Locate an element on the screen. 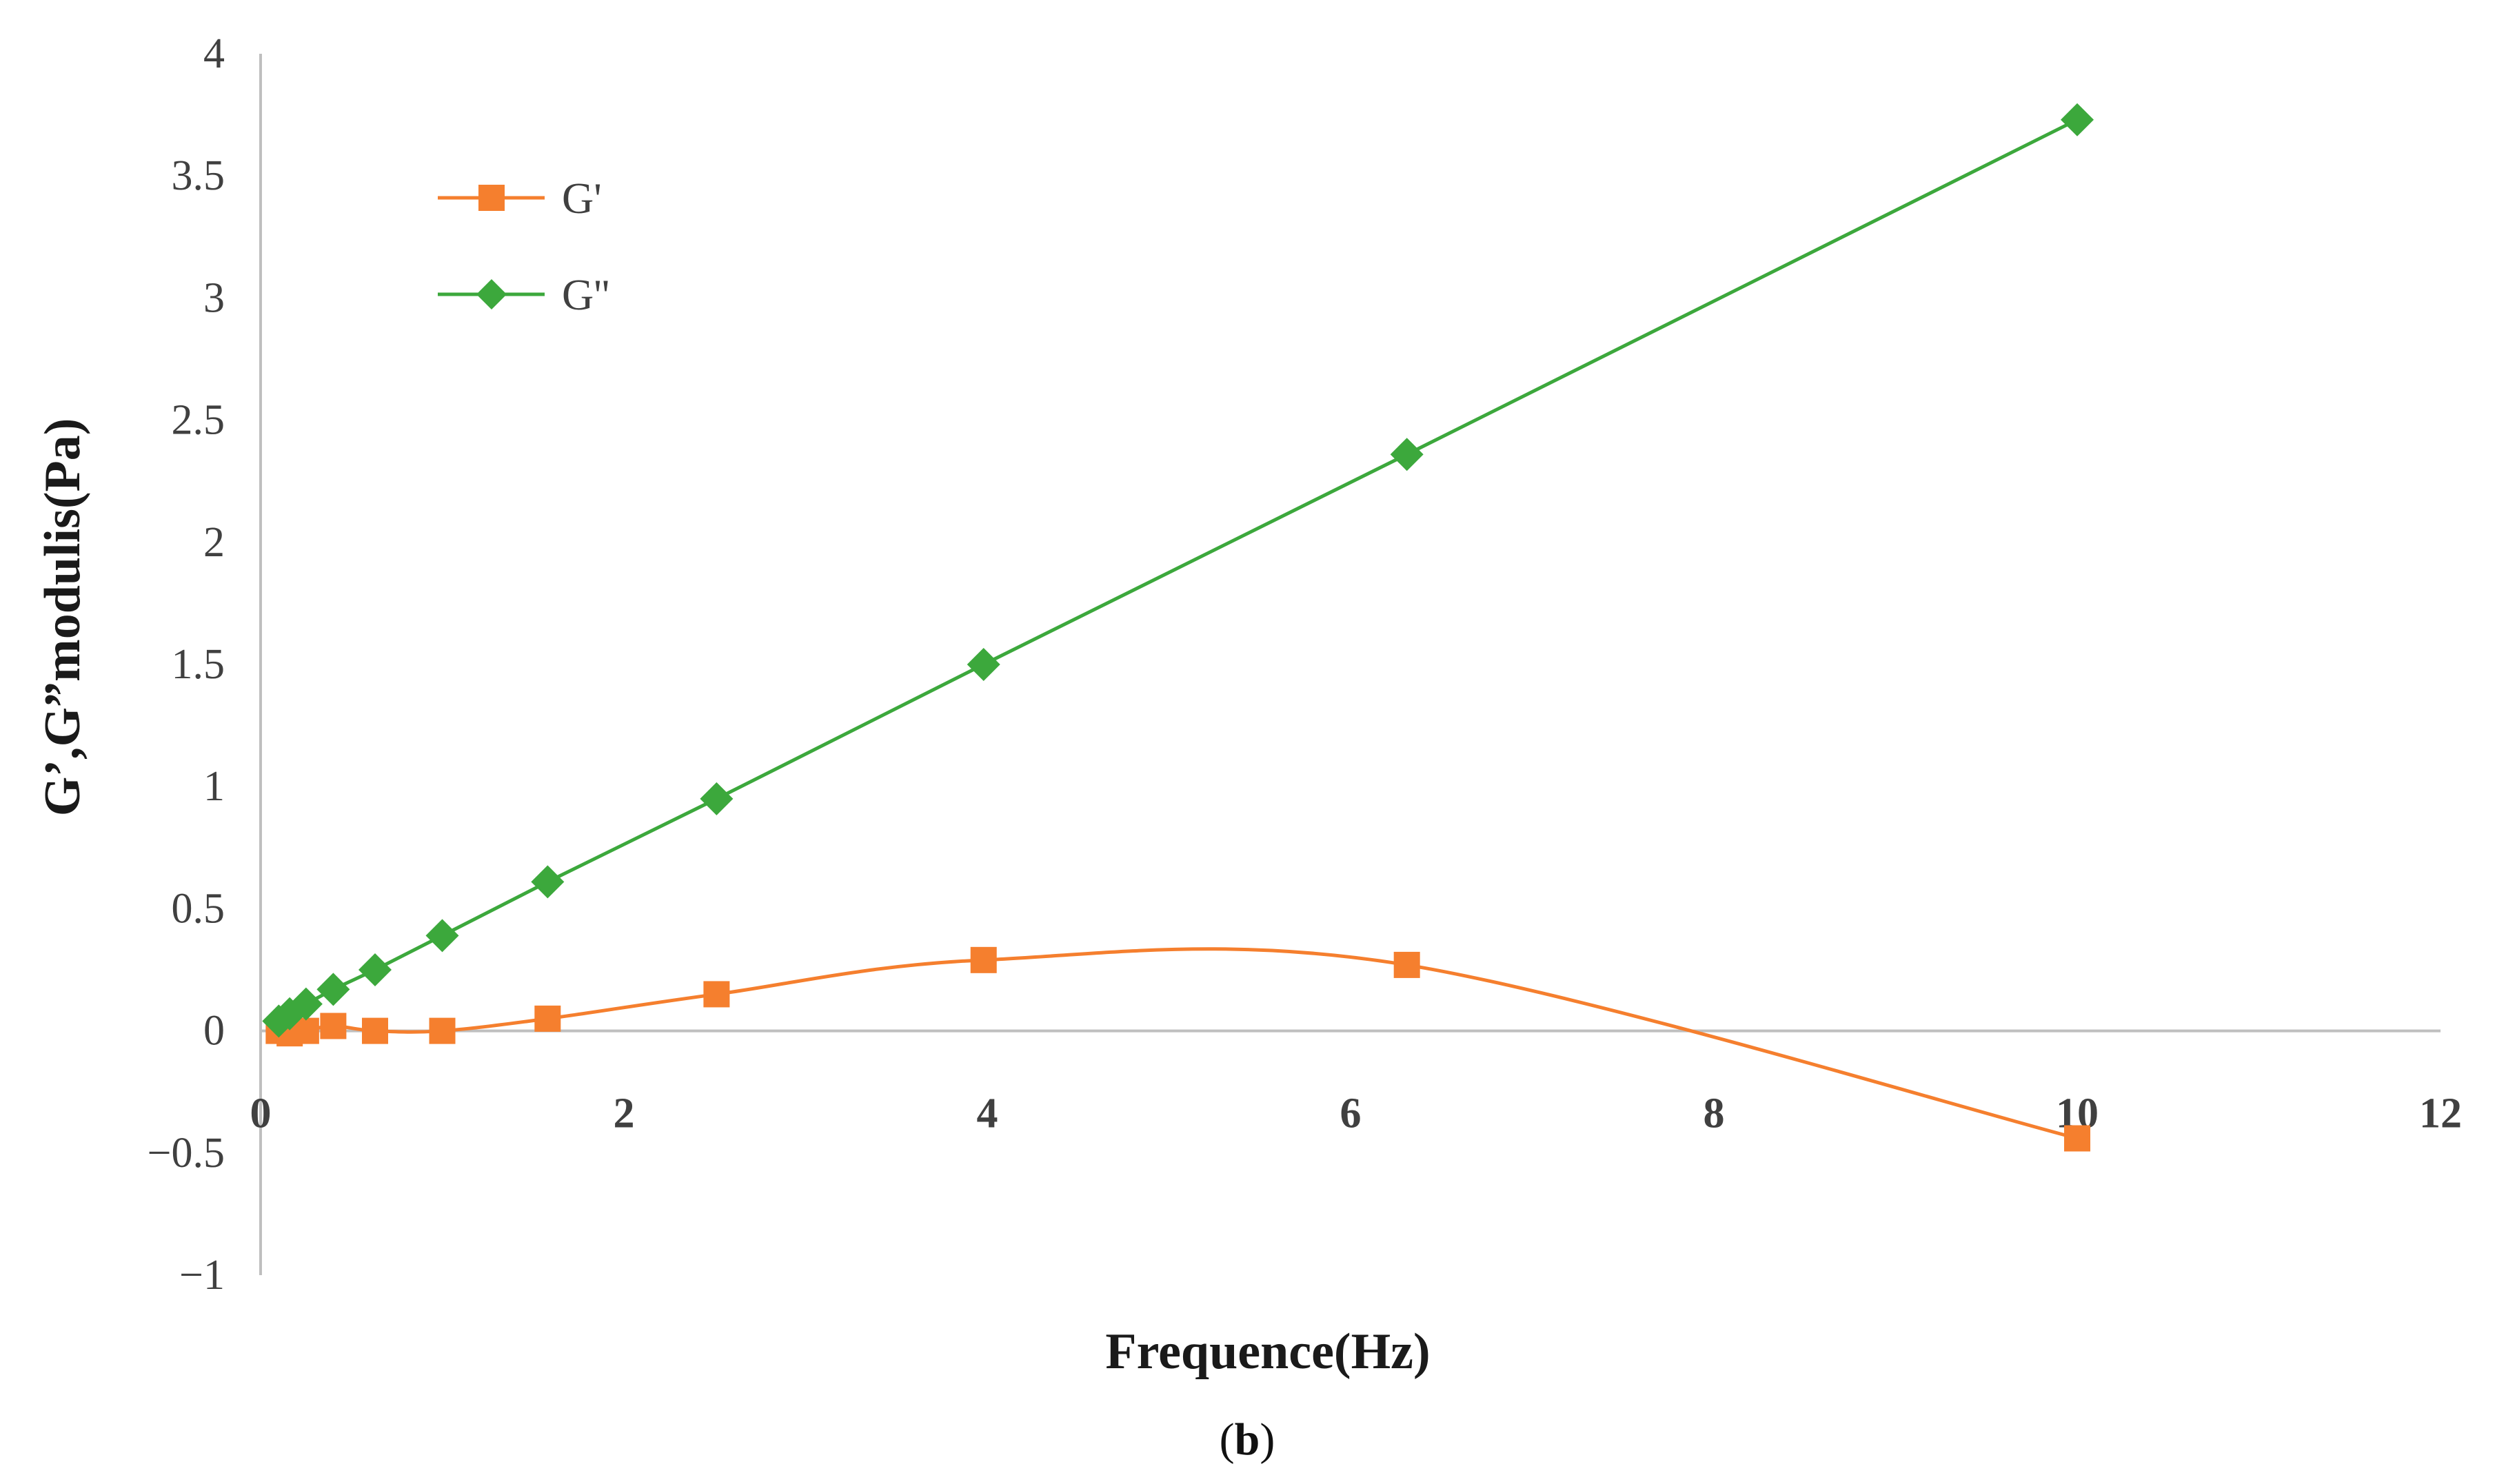 The image size is (2495, 1484). legend: G' G'' is located at coordinates (523, 246).